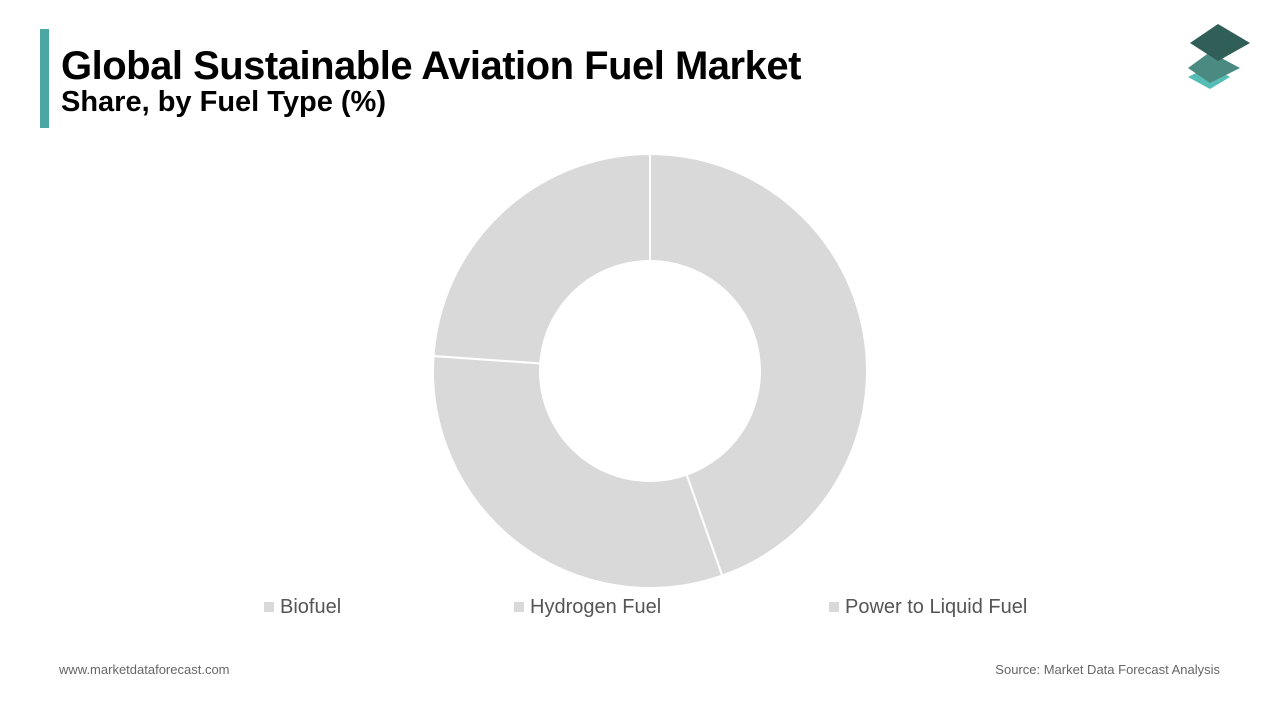 The width and height of the screenshot is (1280, 720). Describe the element at coordinates (519, 607) in the screenshot. I see `legend-swatch-hydrogen-fuel` at that location.